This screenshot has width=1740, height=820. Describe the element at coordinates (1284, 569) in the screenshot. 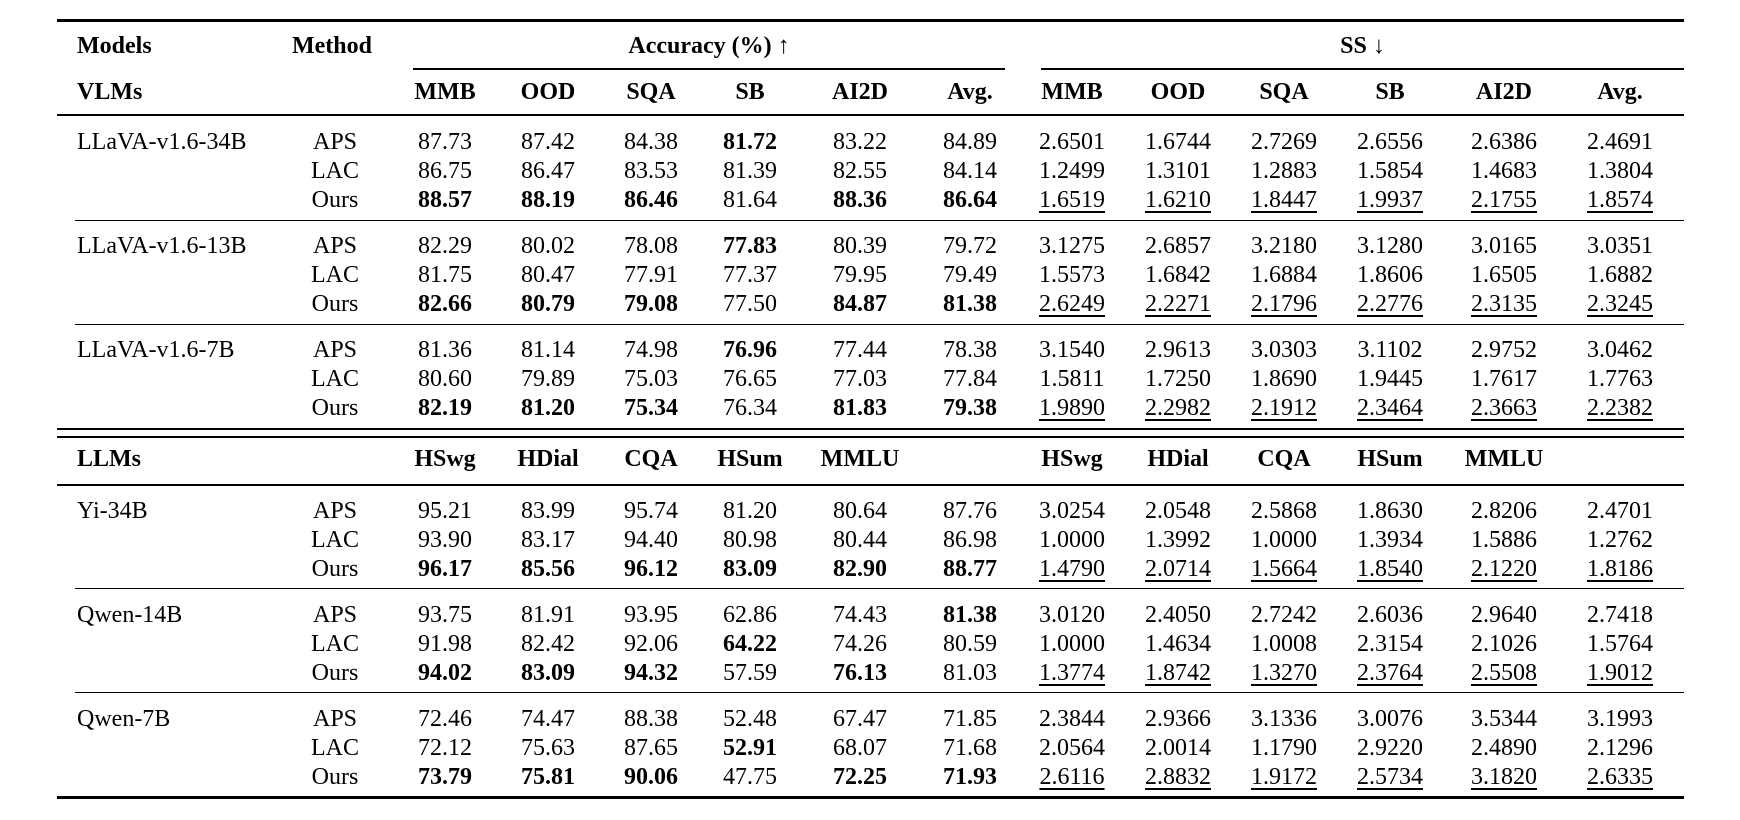

I see `table-cell: 1.5664` at that location.